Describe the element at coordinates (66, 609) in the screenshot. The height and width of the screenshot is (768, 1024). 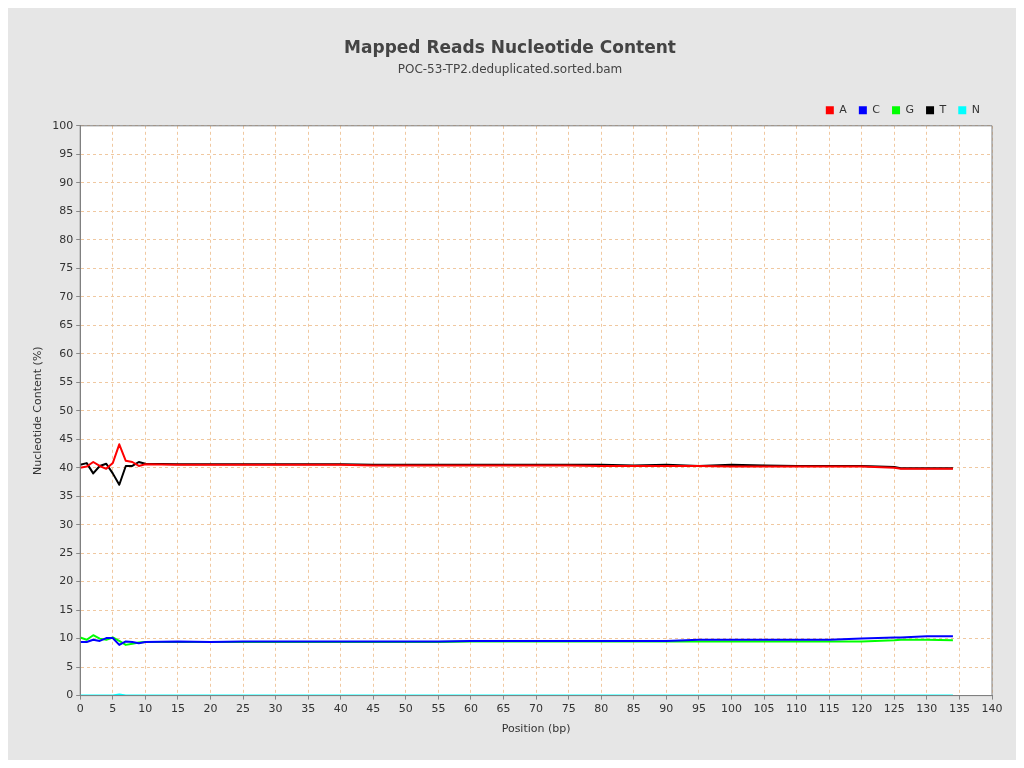
I see `y-tick-label: 15` at that location.